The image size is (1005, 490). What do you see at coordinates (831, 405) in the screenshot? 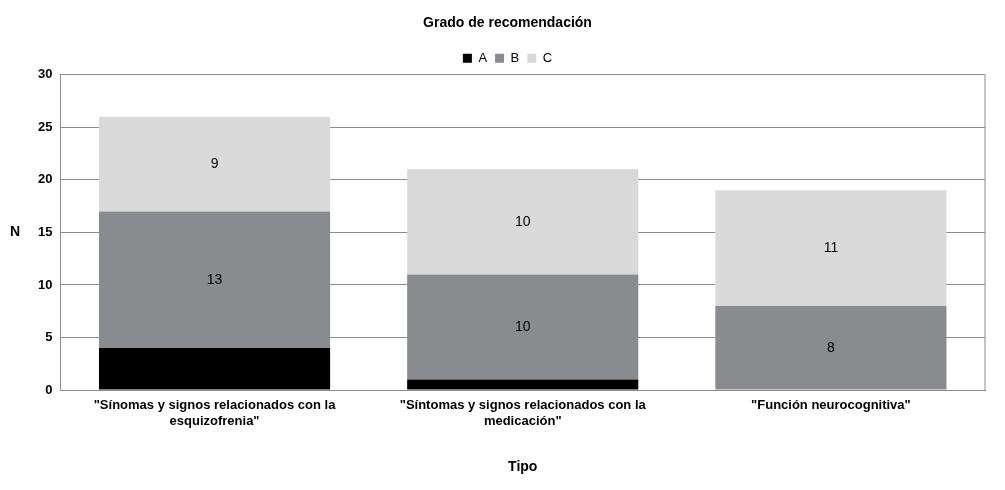
I see `x-tick-label: "Función neurocognitiva"` at bounding box center [831, 405].